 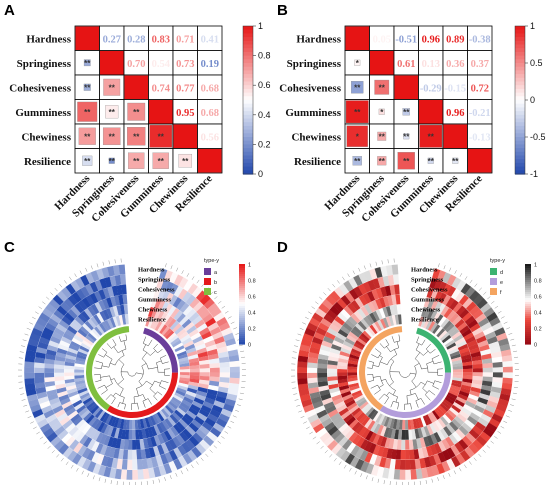 What do you see at coordinates (252, 298) in the screenshot?
I see `colorbar-tick-label: 0.6` at bounding box center [252, 298].